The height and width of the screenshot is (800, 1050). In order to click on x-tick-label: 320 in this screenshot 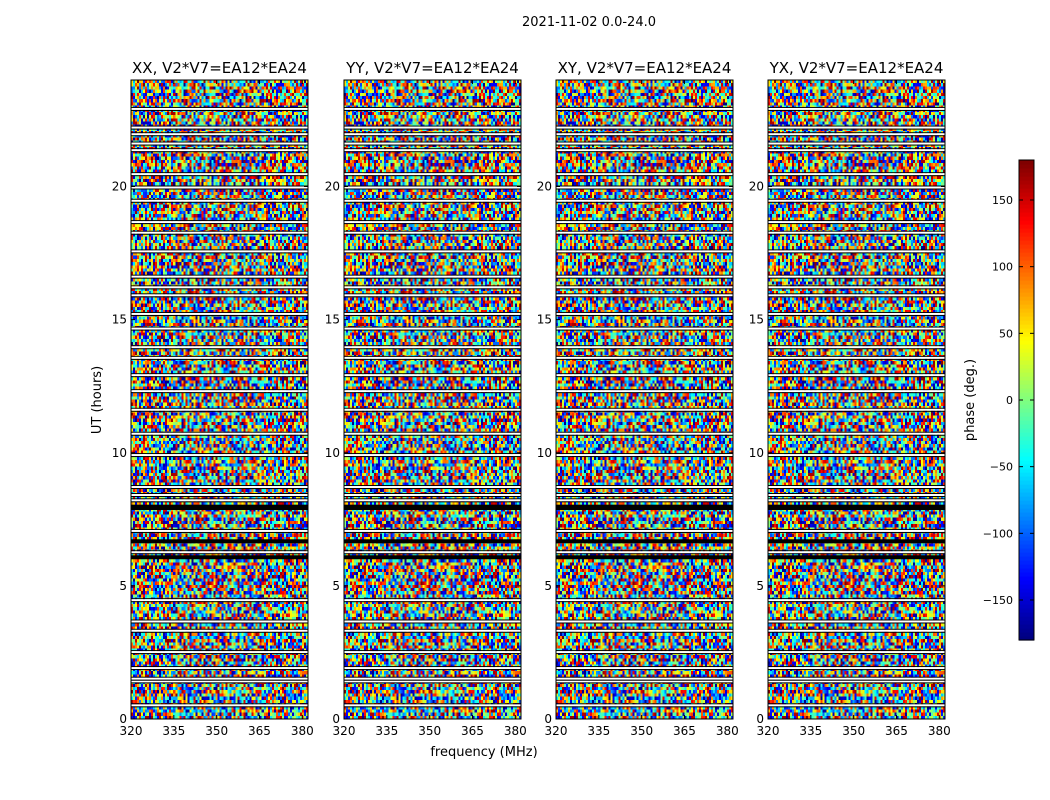, I will do `click(556, 731)`.